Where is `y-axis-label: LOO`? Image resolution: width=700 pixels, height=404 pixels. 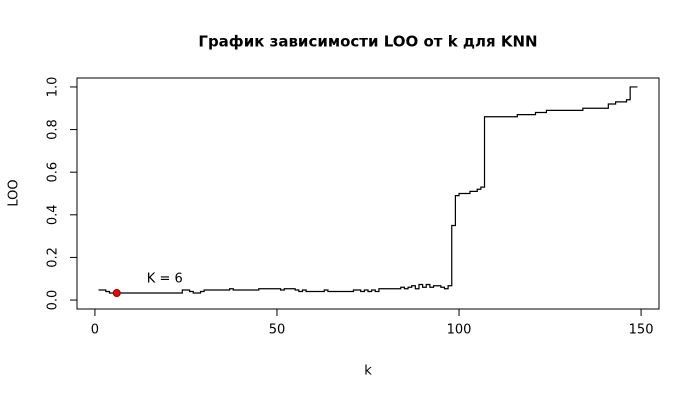 y-axis-label: LOO is located at coordinates (14, 192).